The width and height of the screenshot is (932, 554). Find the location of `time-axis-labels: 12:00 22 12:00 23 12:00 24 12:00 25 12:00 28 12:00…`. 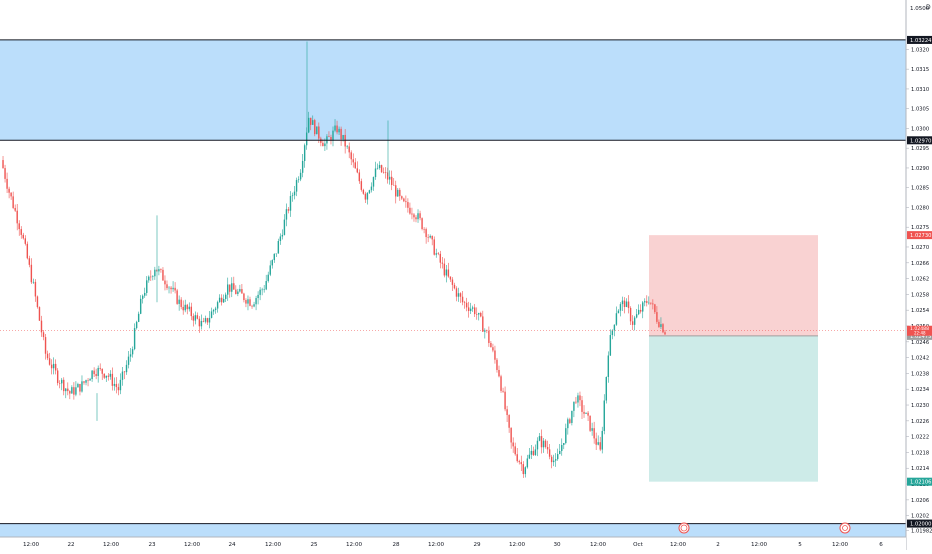

time-axis-labels: 12:00 22 12:00 23 12:00 24 12:00 25 12:00 28 12:00… is located at coordinates (453, 545).